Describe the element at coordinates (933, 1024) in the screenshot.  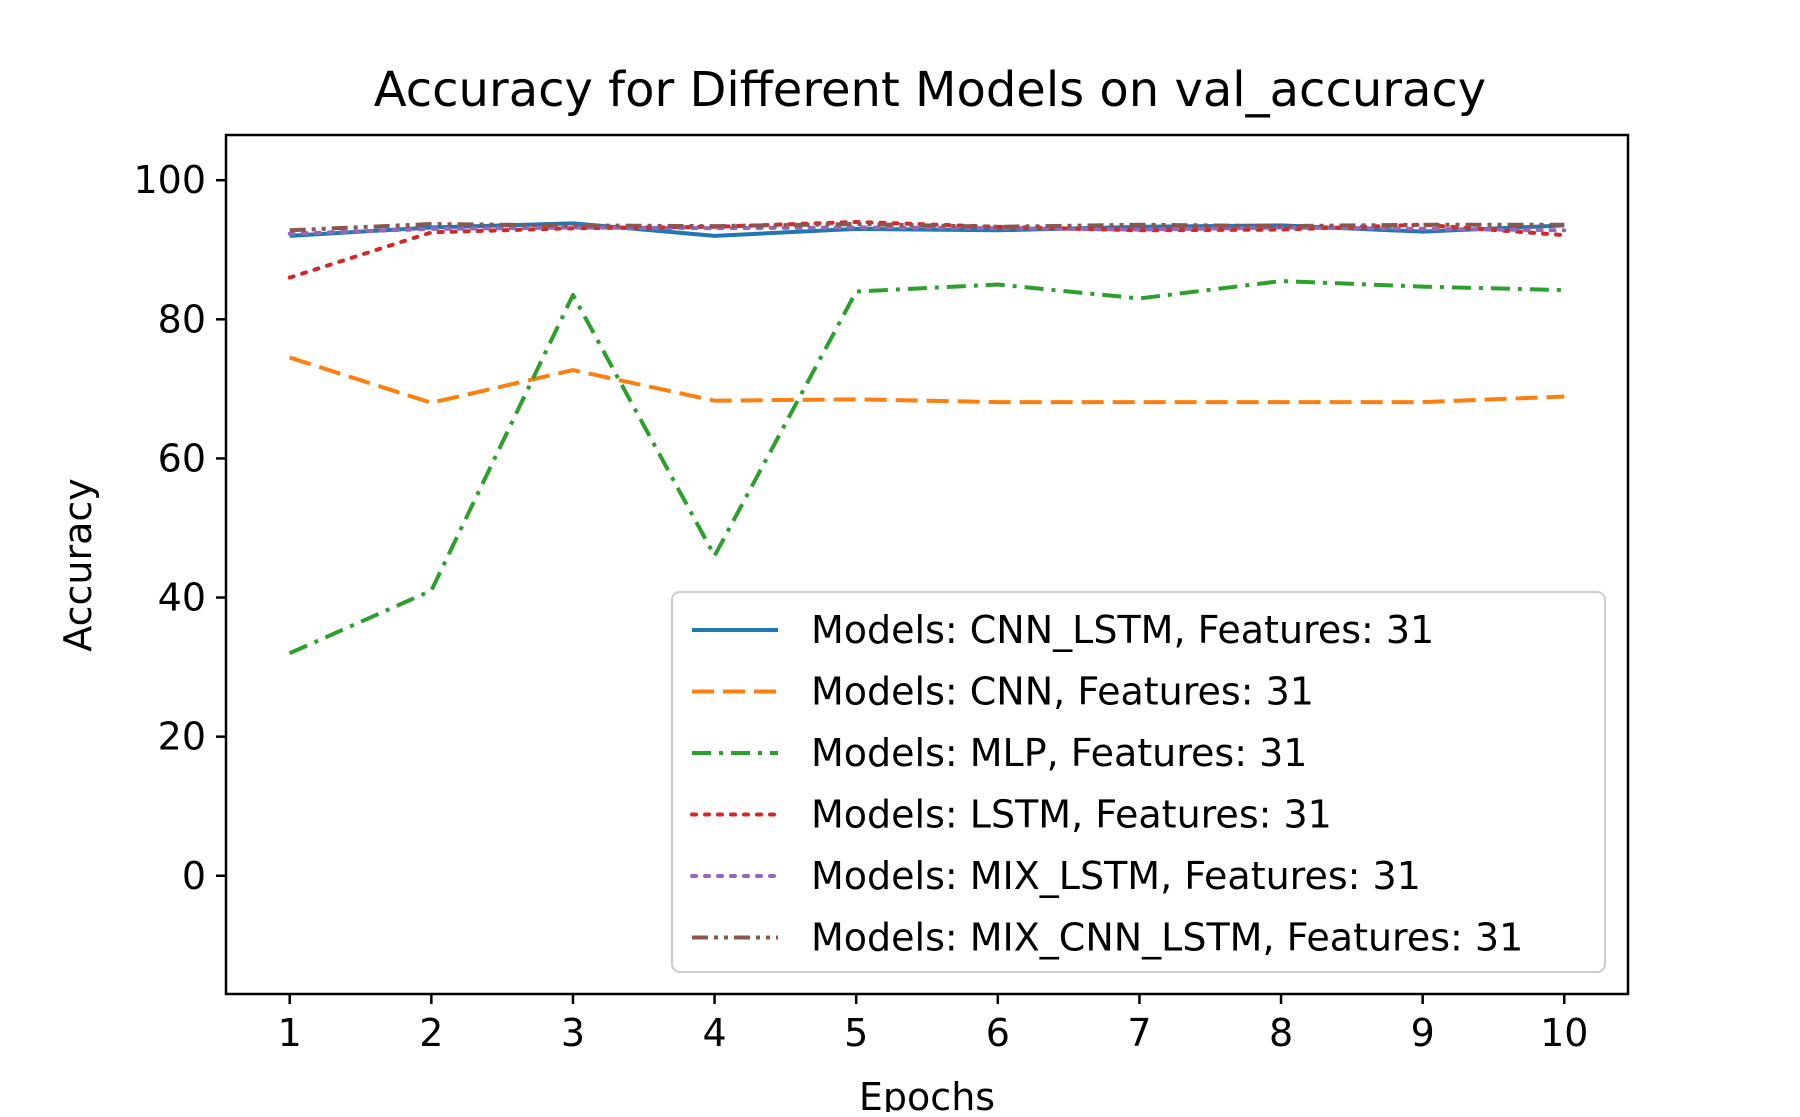
I see `x-axis-ticks: 1 2 3 4 5 6 7 8 9 10` at that location.